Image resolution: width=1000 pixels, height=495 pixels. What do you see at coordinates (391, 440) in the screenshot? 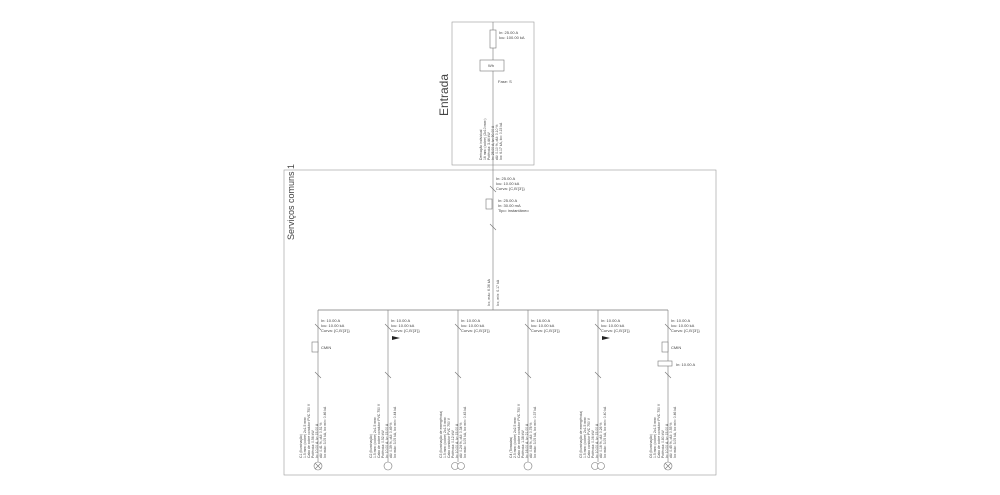
I see `circuit-desc-line: dU: 0.39 %, dU: 0.49 %` at bounding box center [391, 440].